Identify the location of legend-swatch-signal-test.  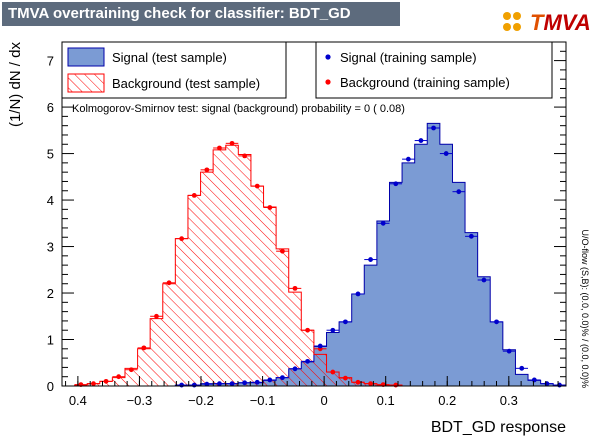
(86, 57).